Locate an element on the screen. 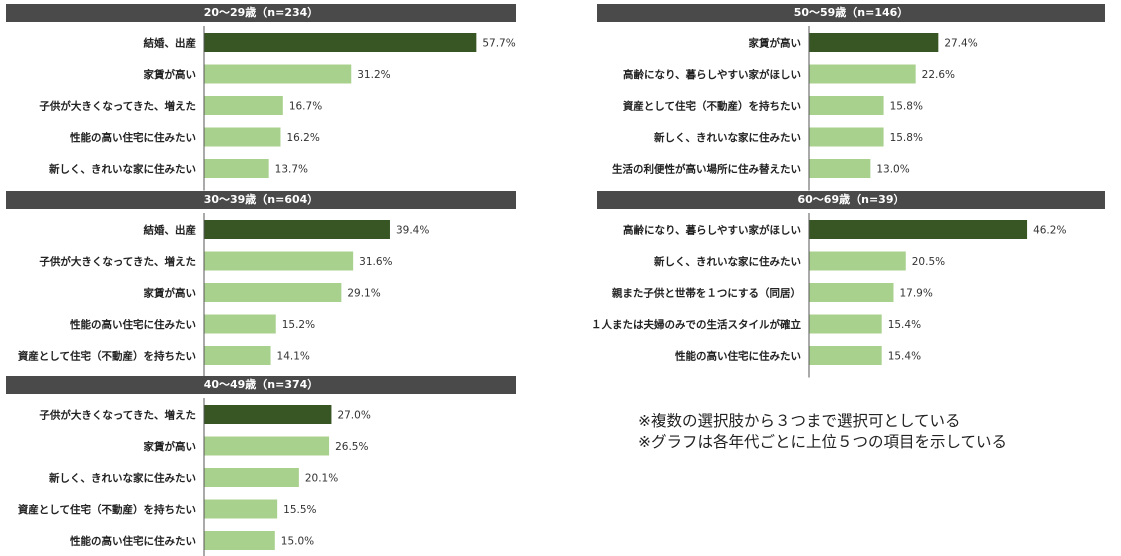 The width and height of the screenshot is (1121, 556). data-label: 13.7% is located at coordinates (291, 170).